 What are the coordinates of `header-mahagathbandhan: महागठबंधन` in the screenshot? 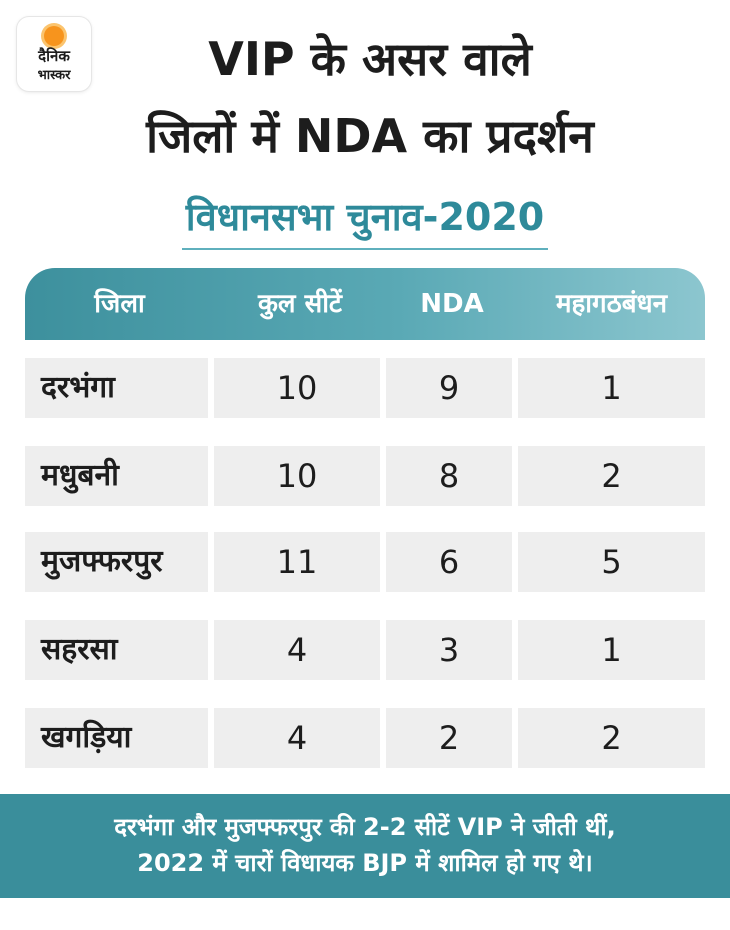 It's located at (611, 304).